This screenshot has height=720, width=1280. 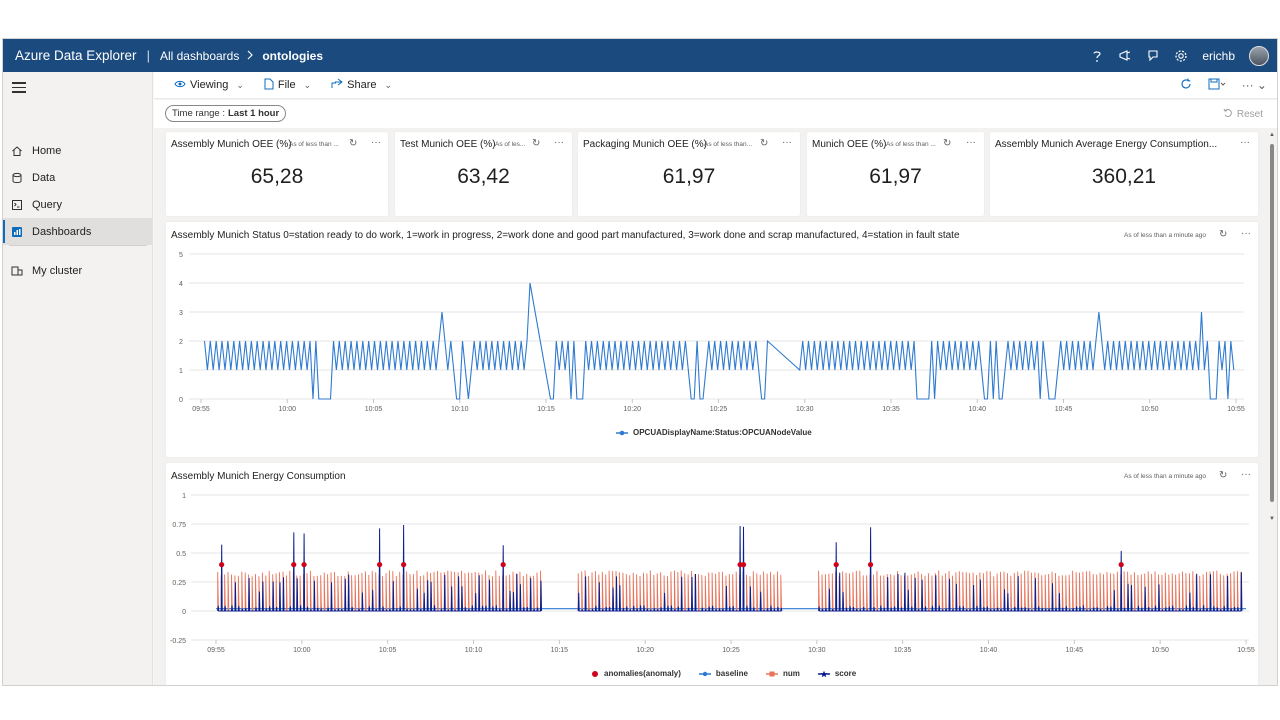 I want to click on legend-item: OPCUADisplayName:Status:OPCUANodeValue, so click(x=714, y=432).